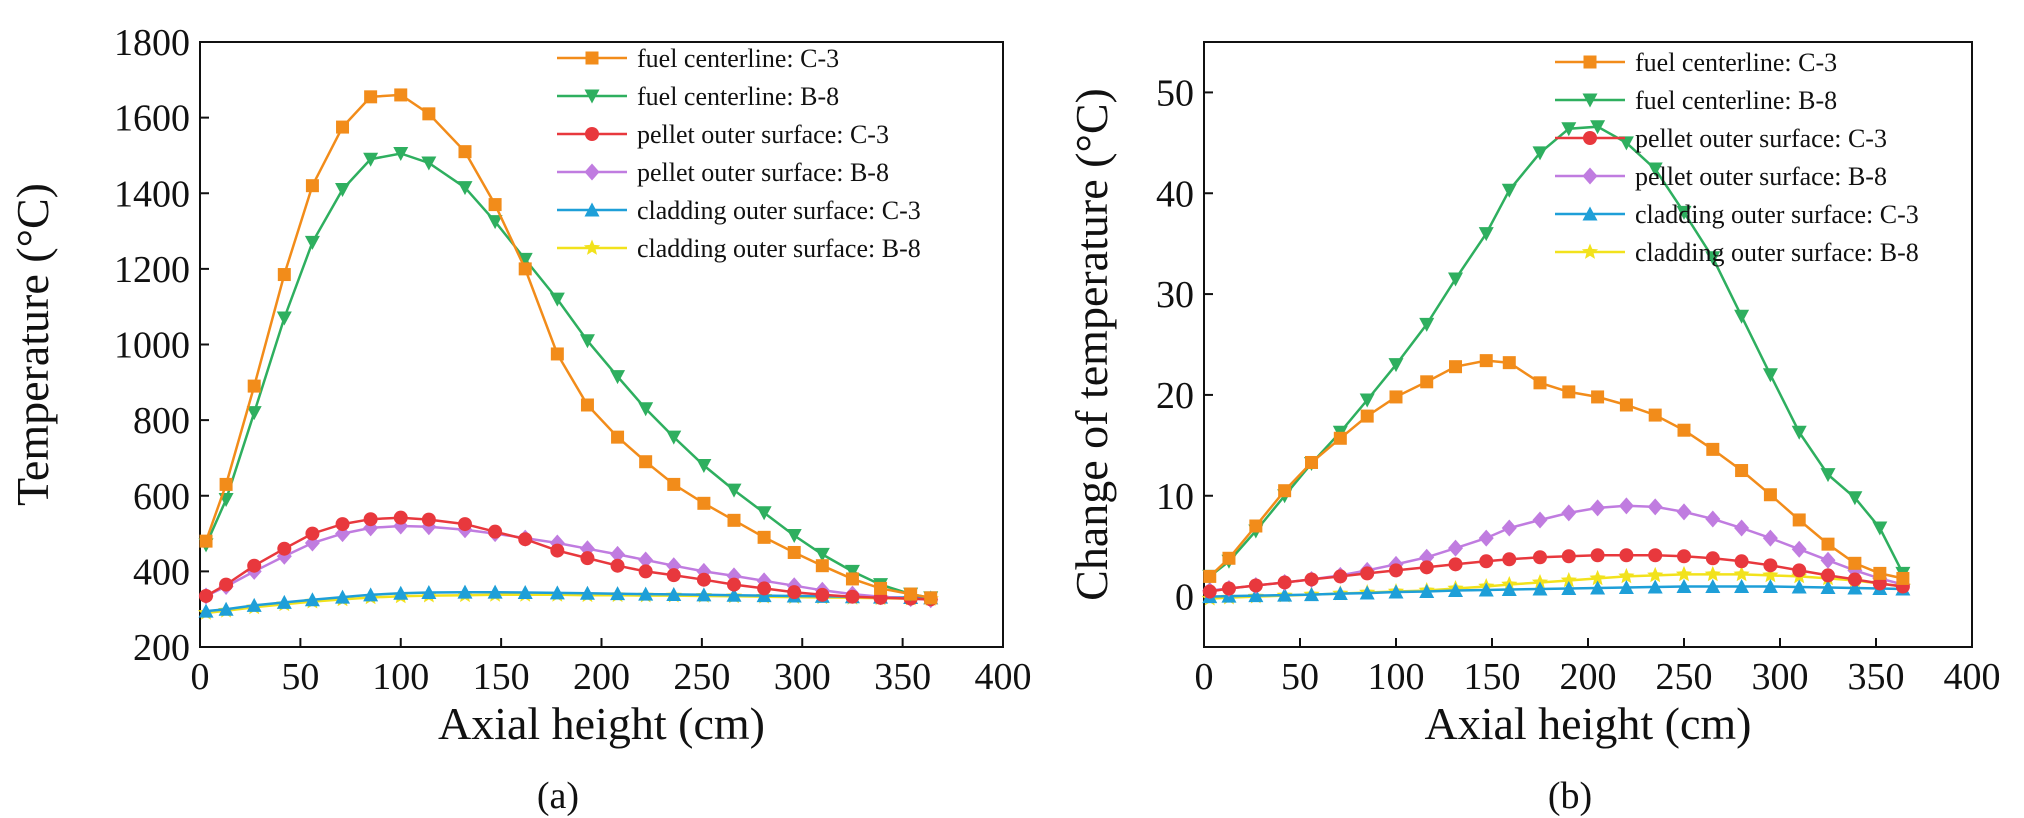 Image resolution: width=2024 pixels, height=818 pixels. Describe the element at coordinates (1777, 214) in the screenshot. I see `panel-b-legend-label: cladding outer surface: C-3` at that location.